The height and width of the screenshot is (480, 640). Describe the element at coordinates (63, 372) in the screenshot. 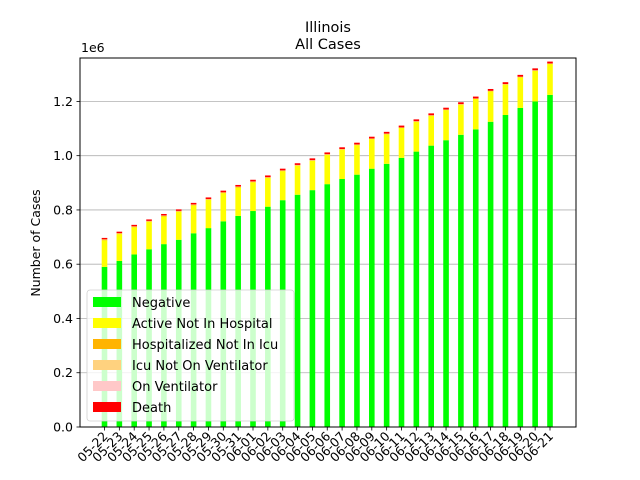

I see `y-tick-label: 0.2` at that location.